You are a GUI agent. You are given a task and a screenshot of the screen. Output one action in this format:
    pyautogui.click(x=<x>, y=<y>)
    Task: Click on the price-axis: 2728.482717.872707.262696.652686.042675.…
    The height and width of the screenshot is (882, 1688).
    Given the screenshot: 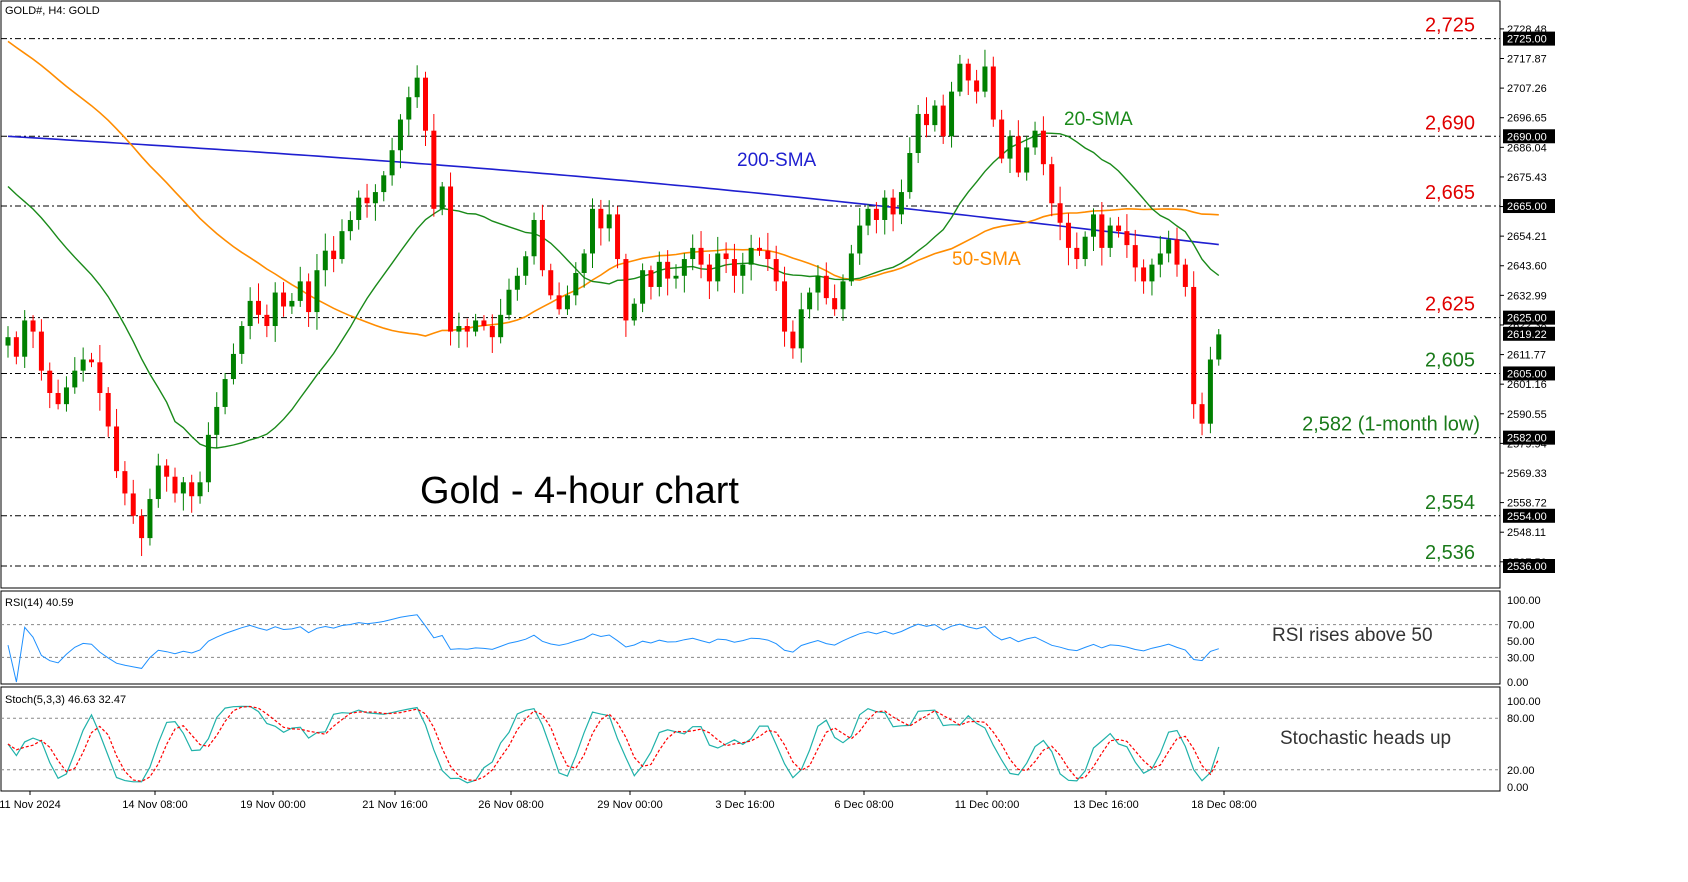 What is the action you would take?
    pyautogui.click(x=1527, y=298)
    